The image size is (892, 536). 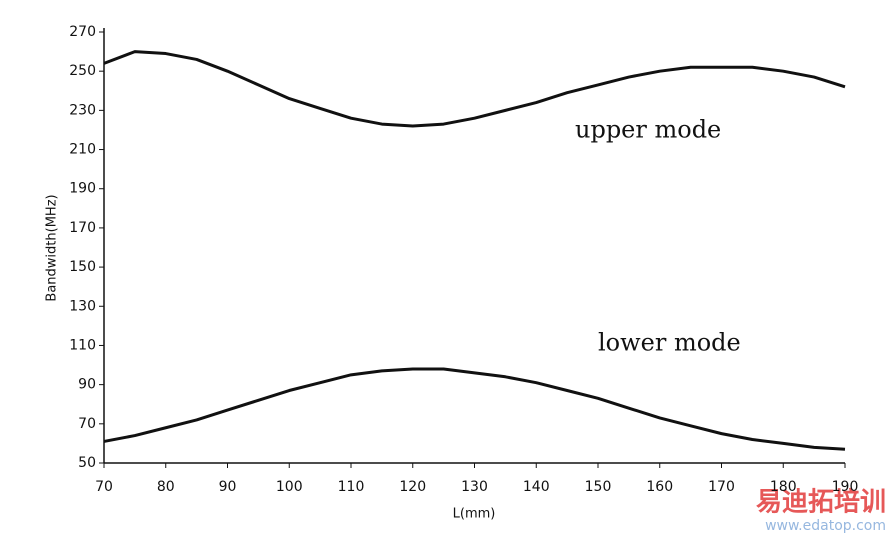 I want to click on x-tick-label: 130, so click(x=474, y=487).